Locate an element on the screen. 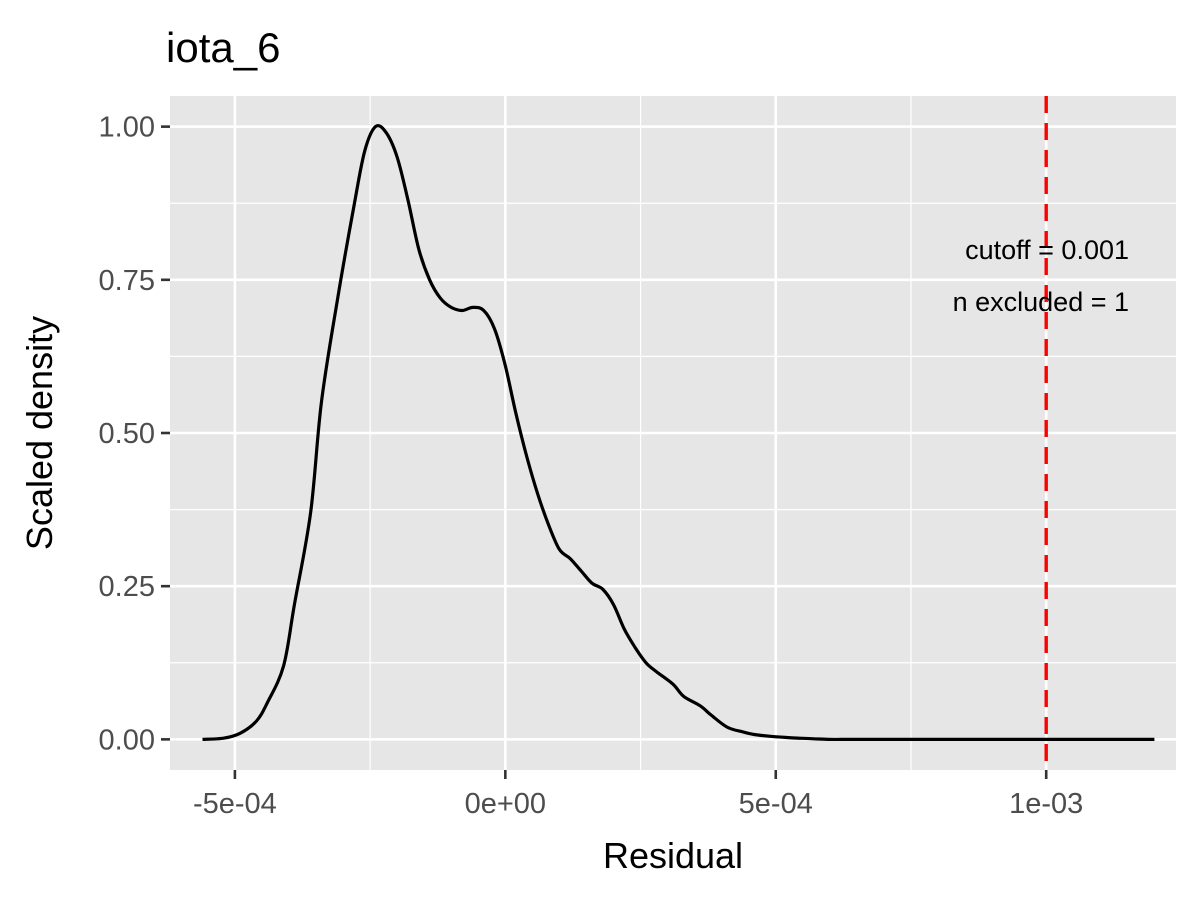 The height and width of the screenshot is (900, 1200). x-tick-label: -5e-04 is located at coordinates (235, 804).